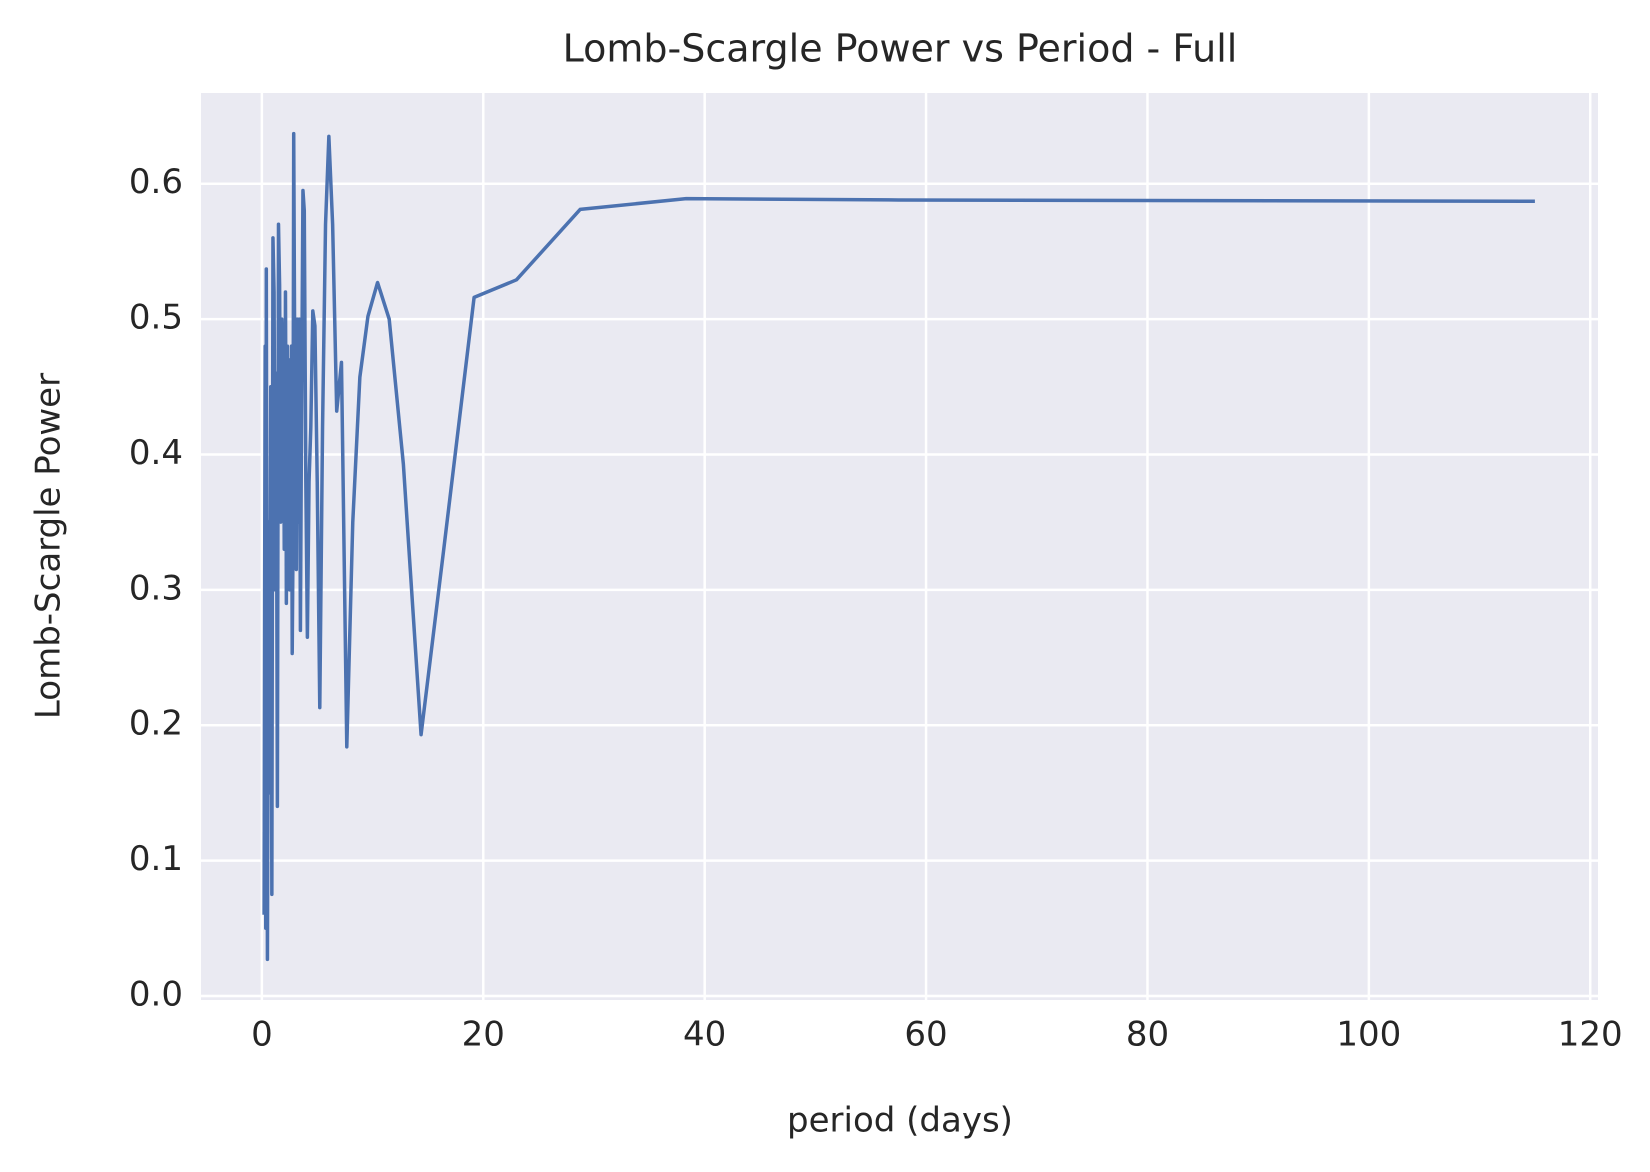  Describe the element at coordinates (156, 588) in the screenshot. I see `y-tick-label: 0.3` at that location.